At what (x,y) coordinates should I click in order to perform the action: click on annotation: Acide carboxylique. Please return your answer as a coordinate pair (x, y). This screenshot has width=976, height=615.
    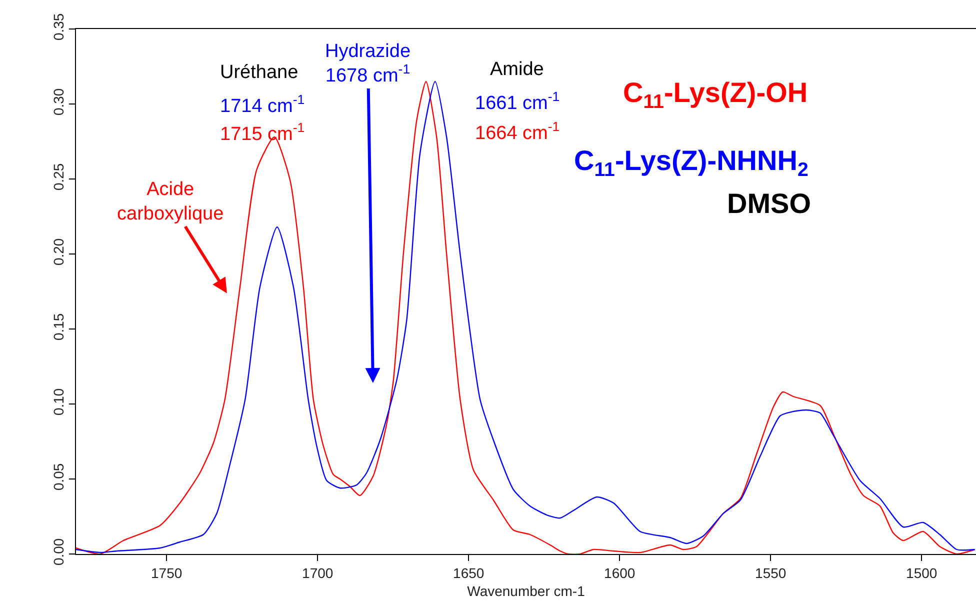
    Looking at the image, I should click on (170, 202).